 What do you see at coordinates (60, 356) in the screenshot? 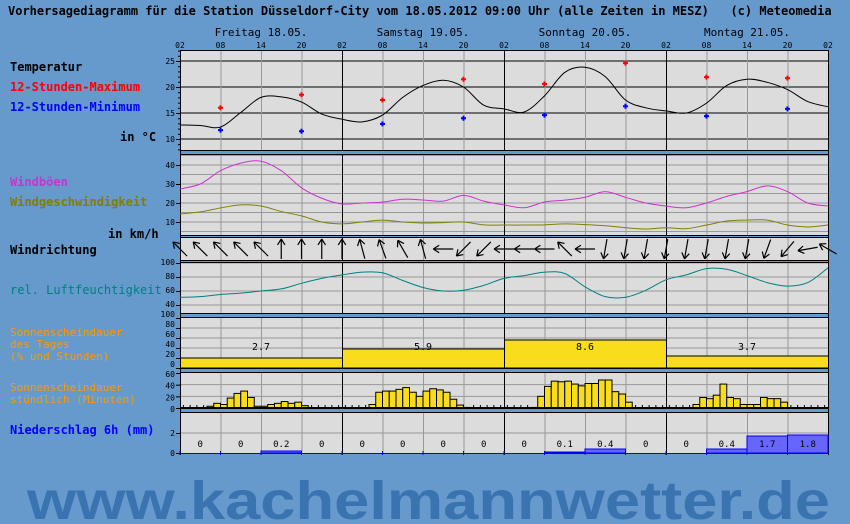
I see `label-sun-daily-3: (% und Stunden)` at bounding box center [60, 356].